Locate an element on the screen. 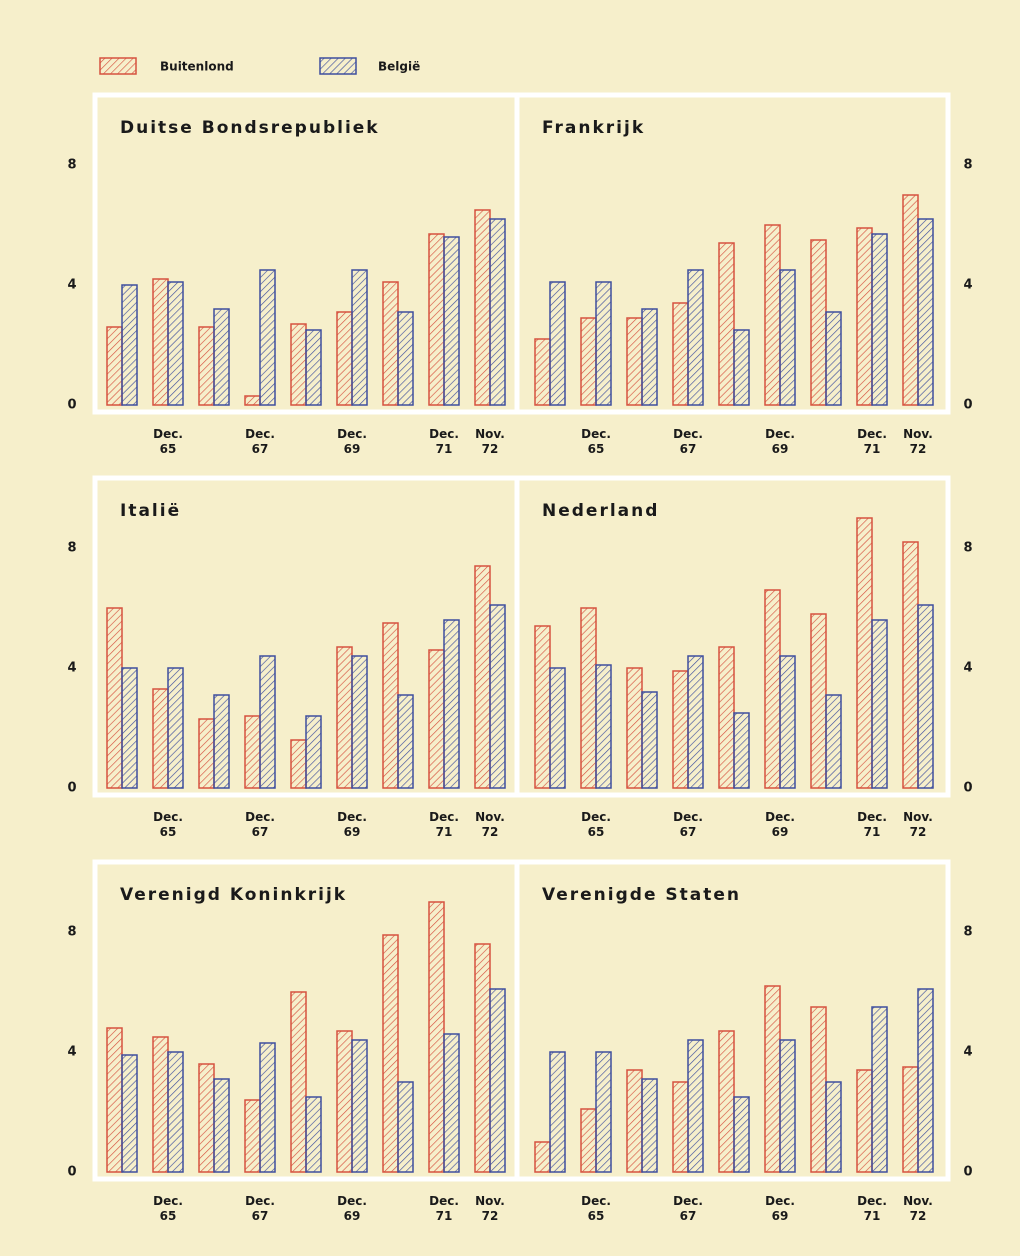  legend-swatch is located at coordinates (338, 66).